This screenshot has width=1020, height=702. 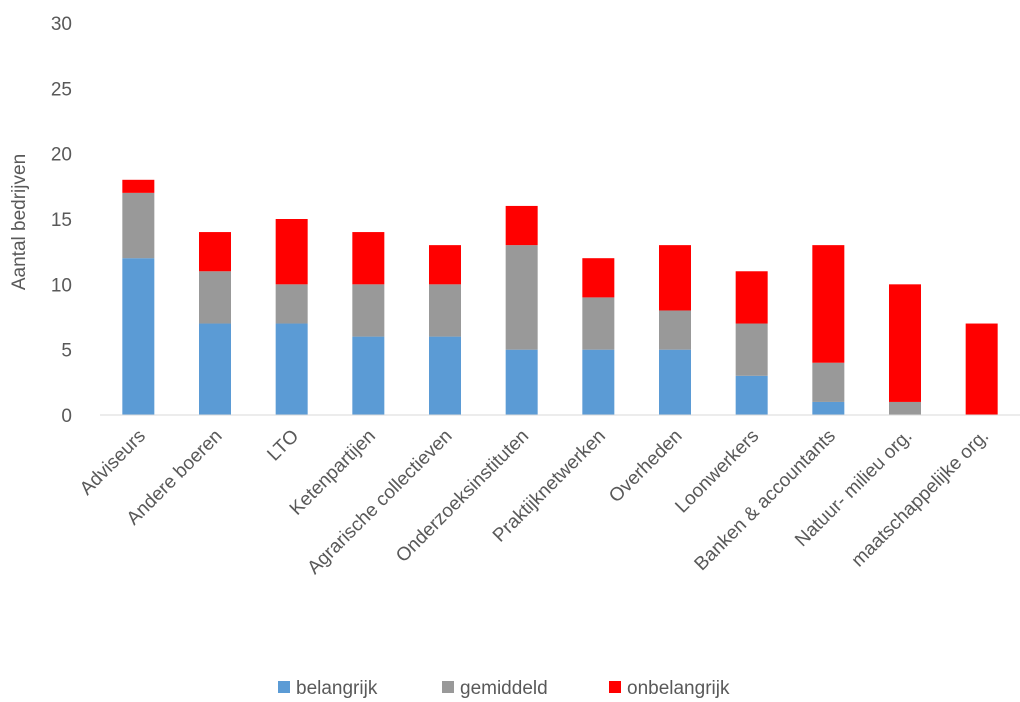 What do you see at coordinates (645, 466) in the screenshot?
I see `x-tick-label: Overheden` at bounding box center [645, 466].